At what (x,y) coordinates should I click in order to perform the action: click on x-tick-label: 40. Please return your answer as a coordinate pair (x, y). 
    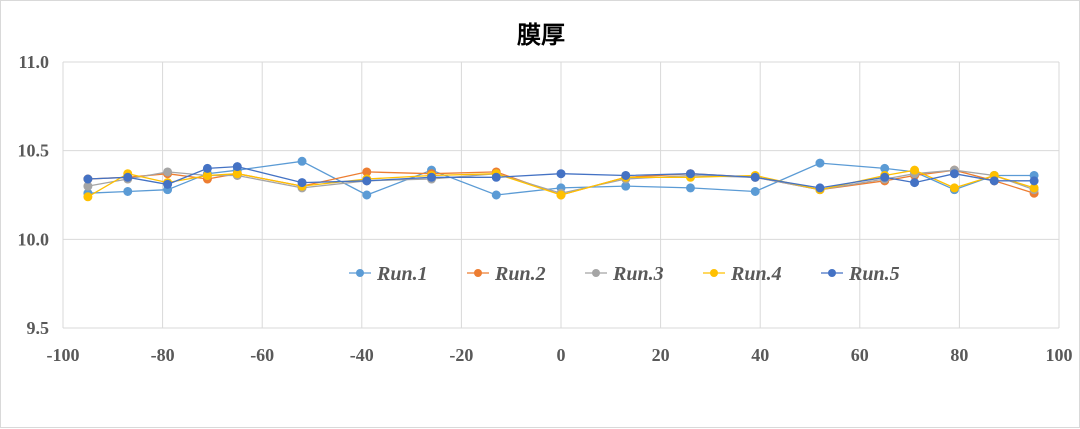
    Looking at the image, I should click on (760, 355).